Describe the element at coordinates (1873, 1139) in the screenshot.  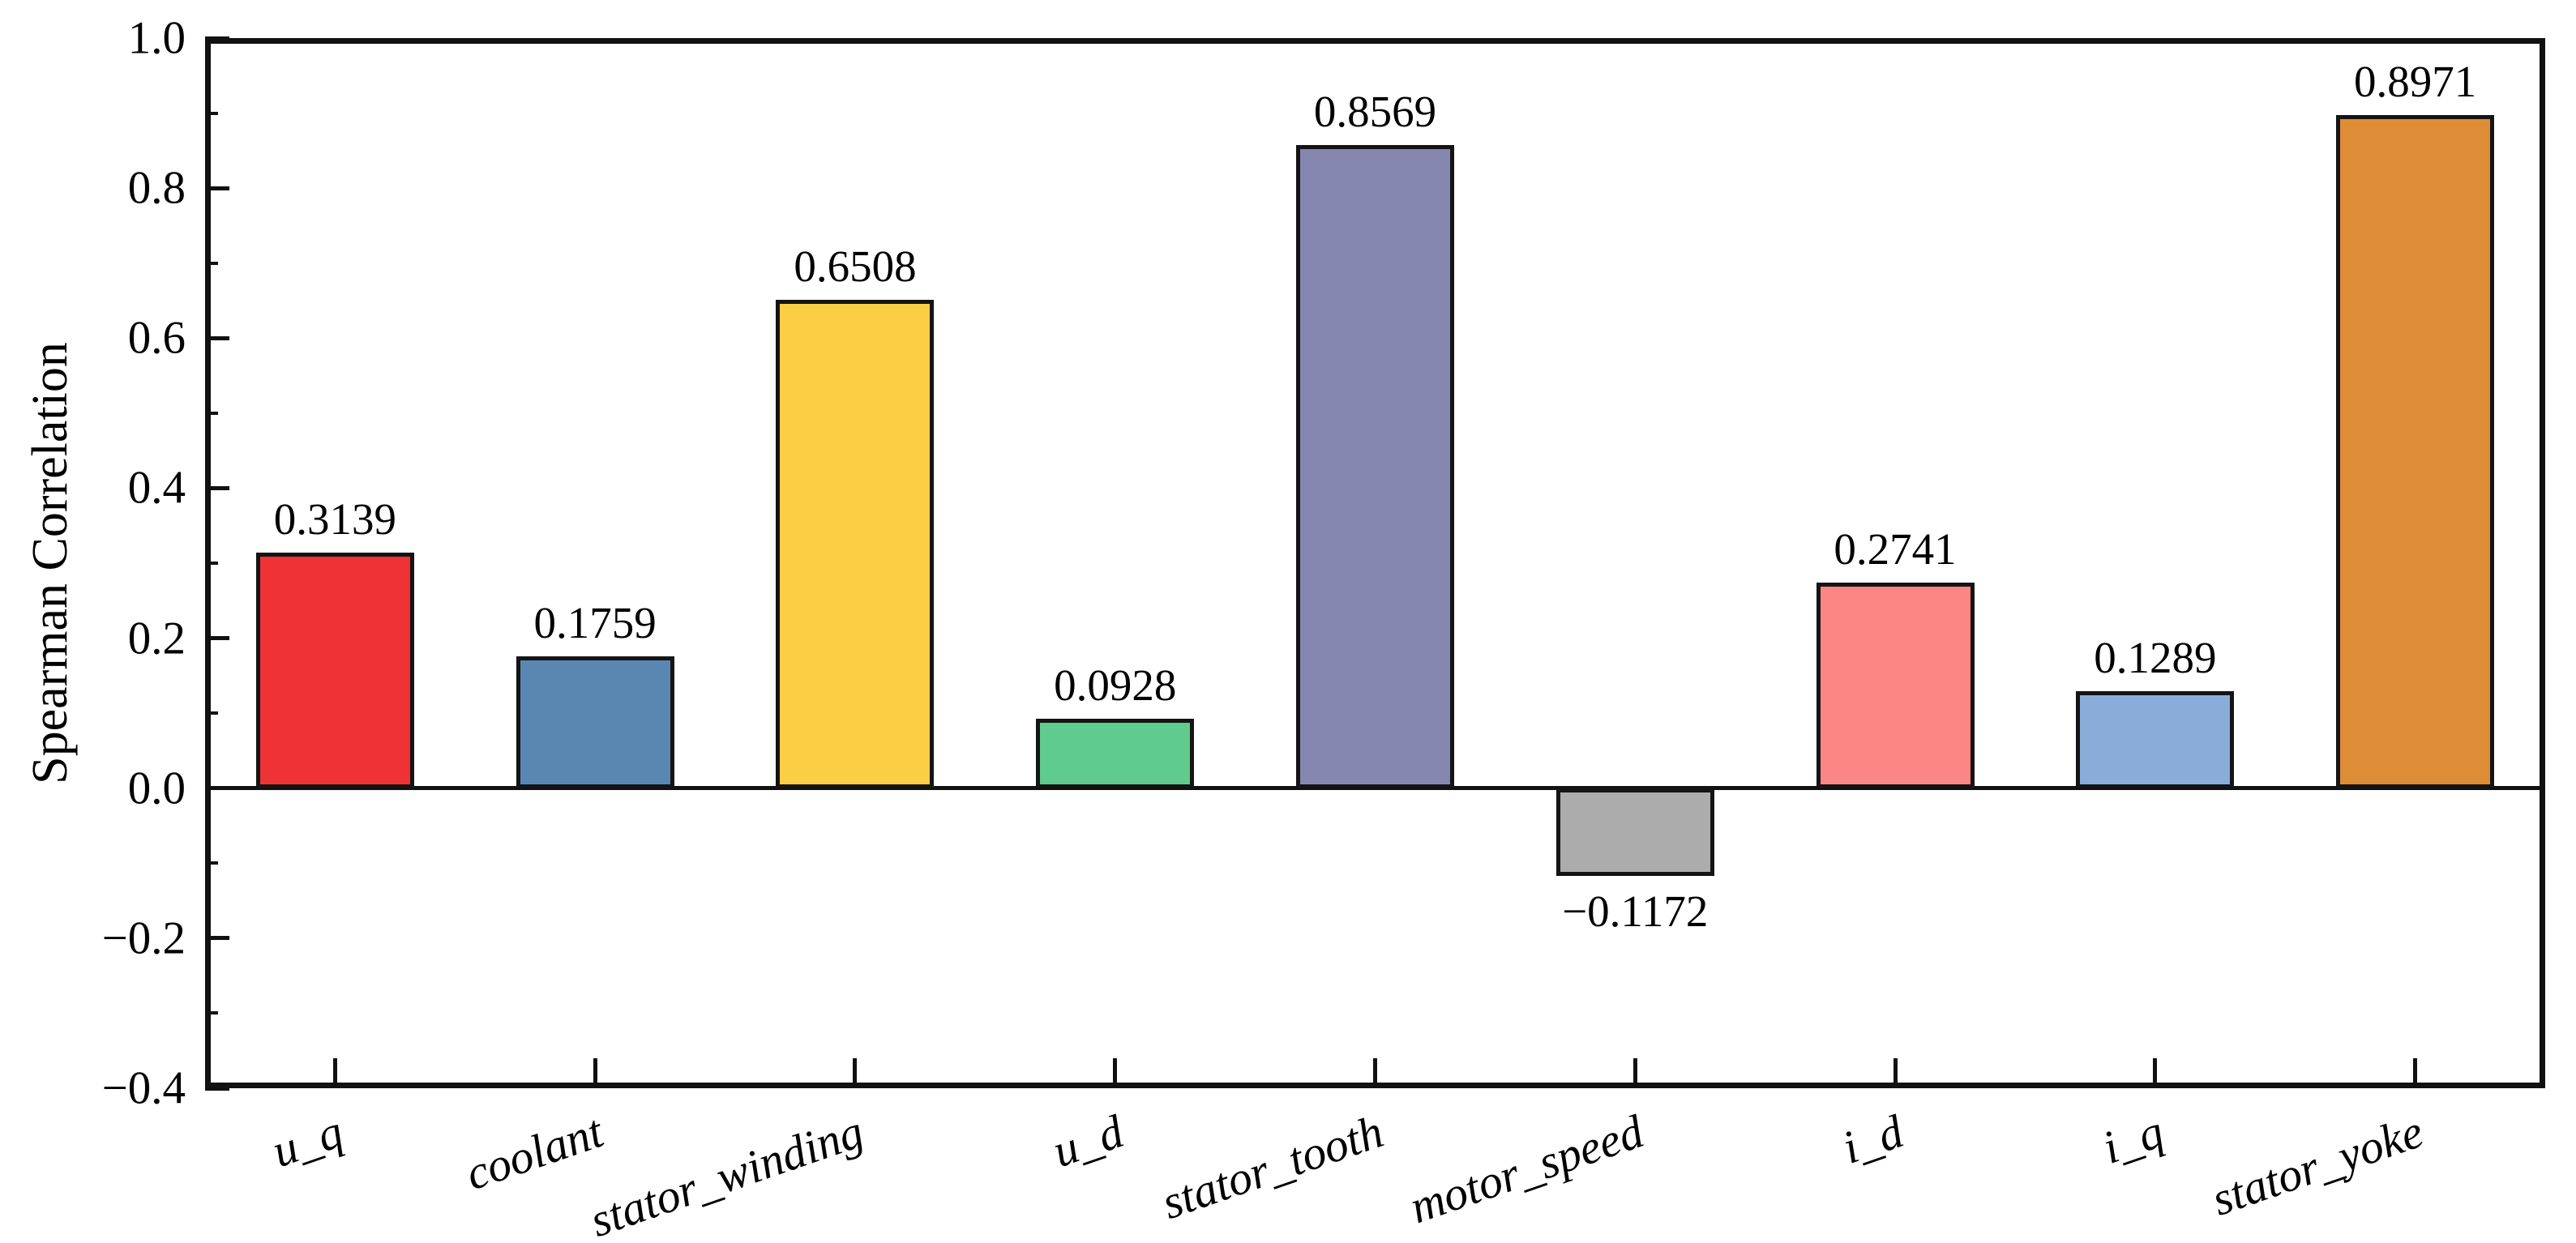
I see `x-tick-label-i_d: i_d` at that location.